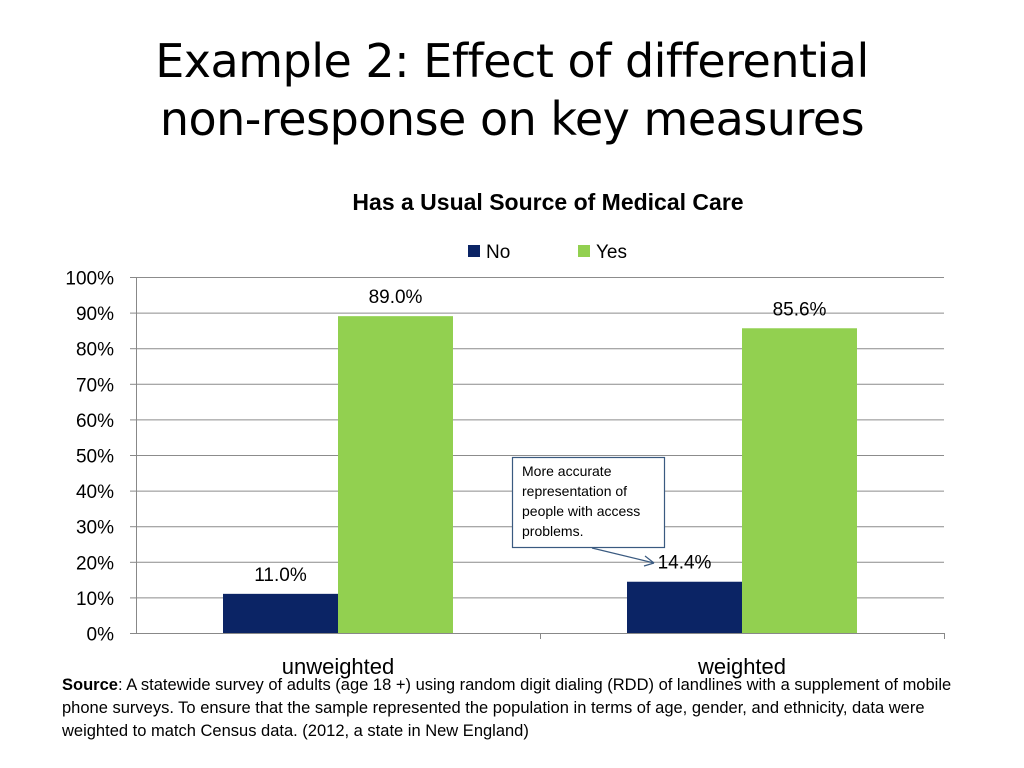 This screenshot has height=768, width=1024. I want to click on y-tick-label: 20%, so click(95, 563).